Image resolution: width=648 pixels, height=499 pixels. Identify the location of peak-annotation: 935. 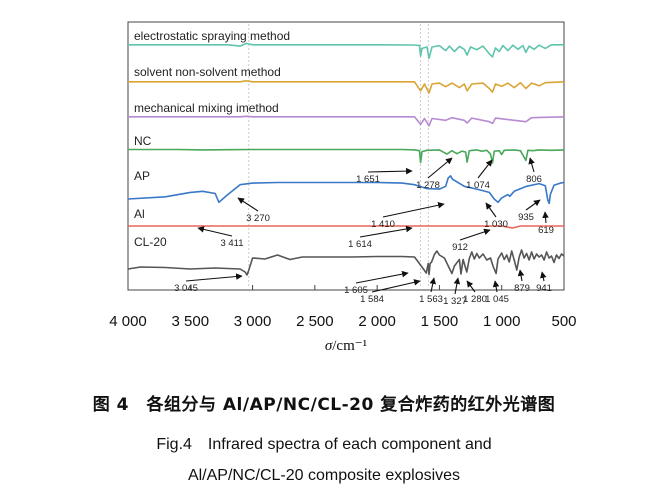
(529, 211).